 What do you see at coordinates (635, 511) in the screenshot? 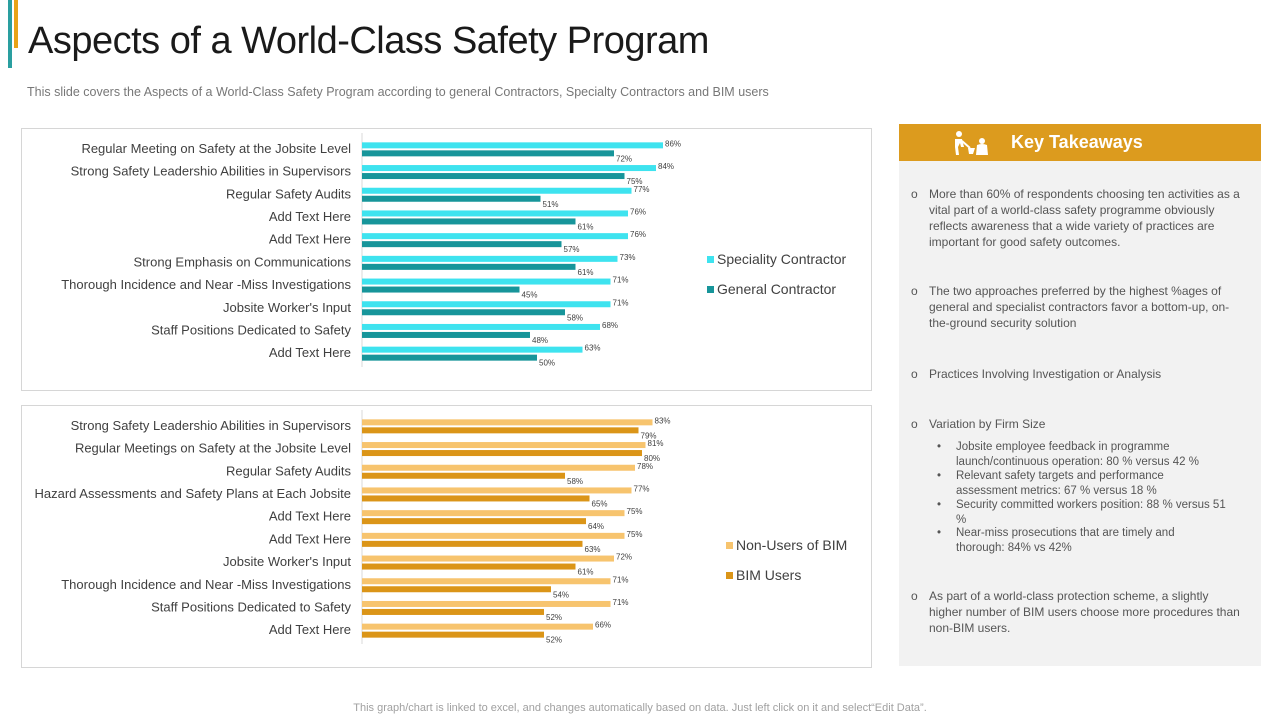
I see `data-label: 75%` at bounding box center [635, 511].